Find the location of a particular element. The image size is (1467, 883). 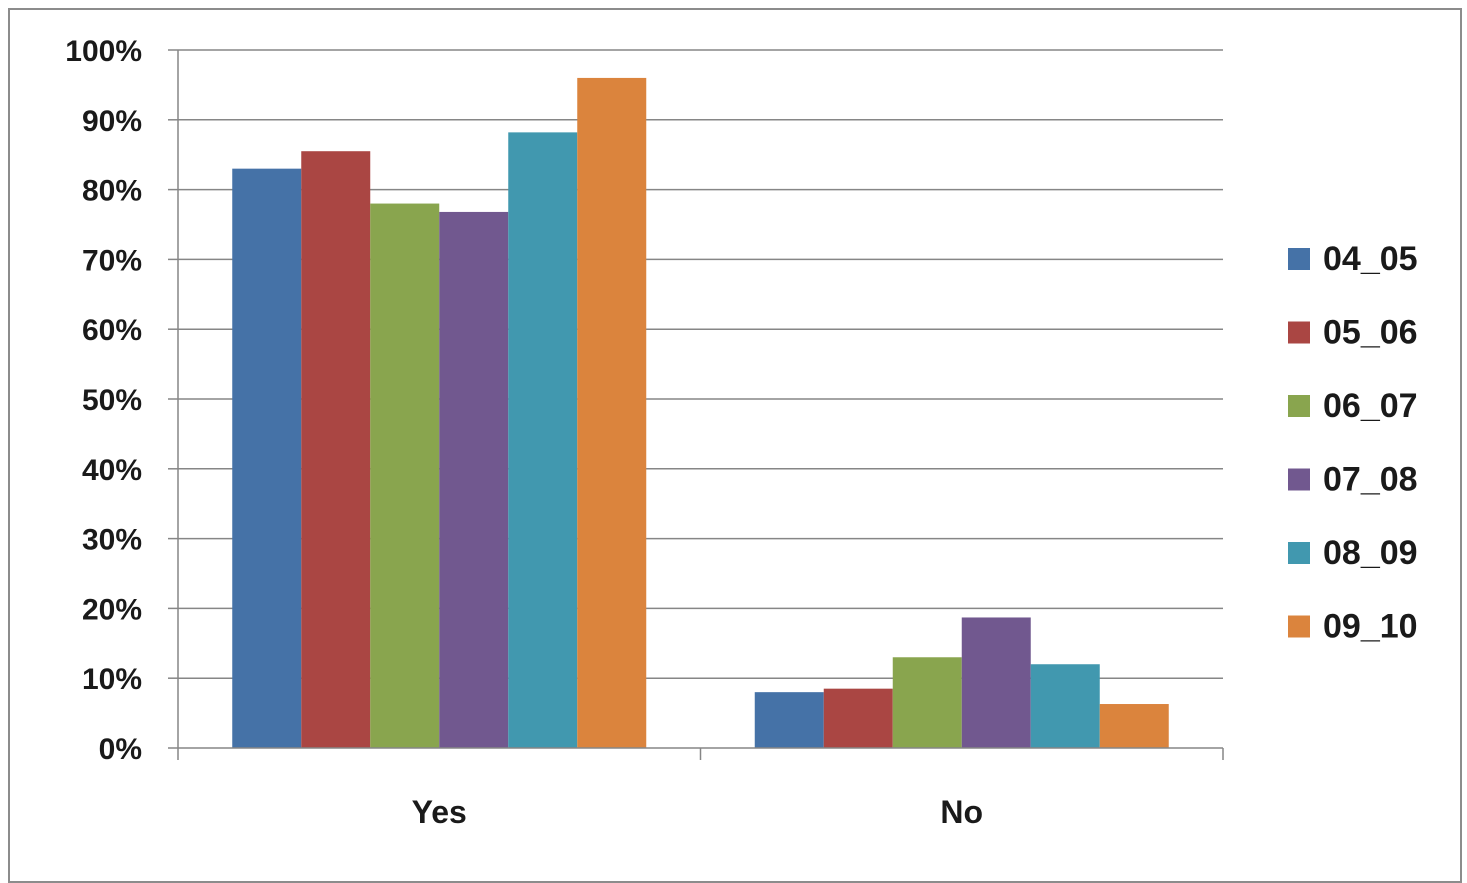

bar-04_05-yes is located at coordinates (267, 458).